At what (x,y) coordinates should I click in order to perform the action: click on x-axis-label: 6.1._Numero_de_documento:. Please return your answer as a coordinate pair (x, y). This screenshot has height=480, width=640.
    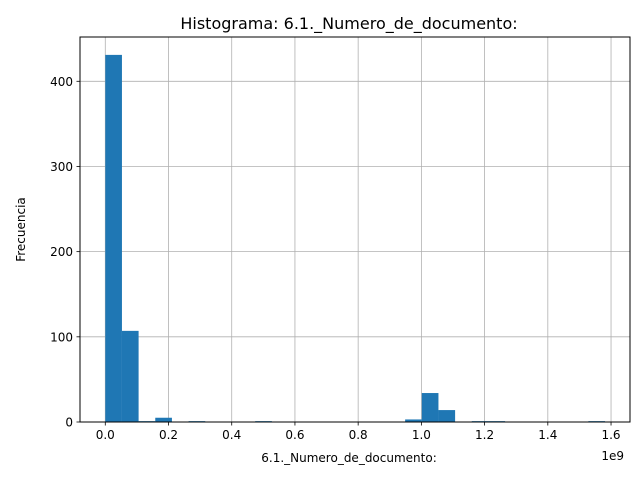
    Looking at the image, I should click on (349, 458).